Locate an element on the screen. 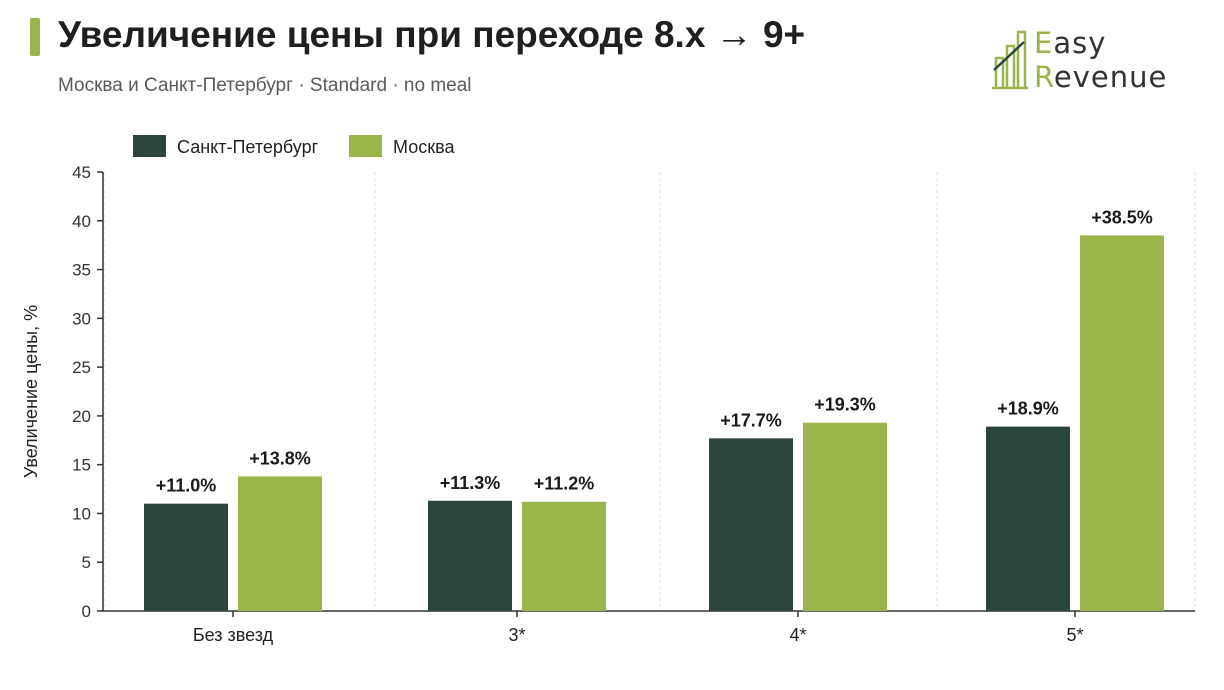  title-accent-bar is located at coordinates (35, 37).